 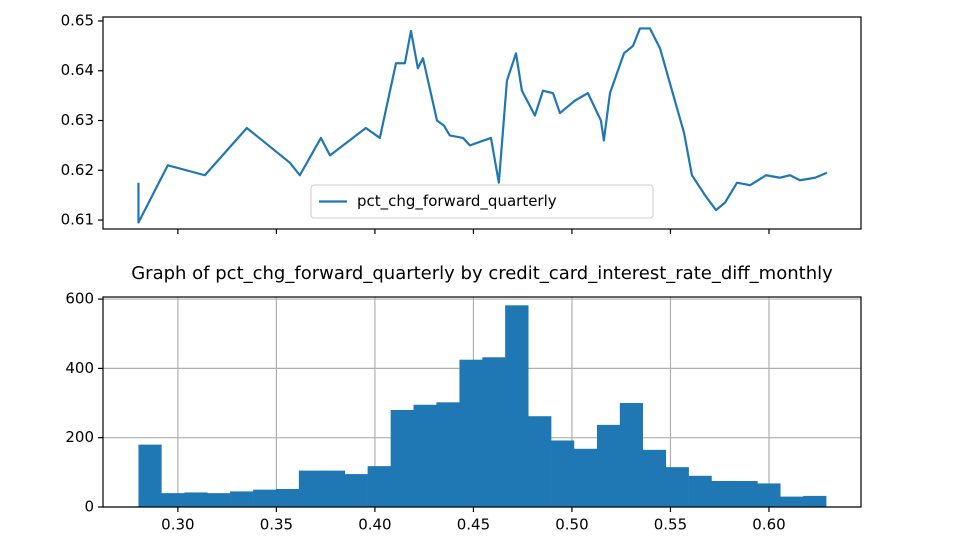 I want to click on x-tick-label: 0.35, so click(x=276, y=525).